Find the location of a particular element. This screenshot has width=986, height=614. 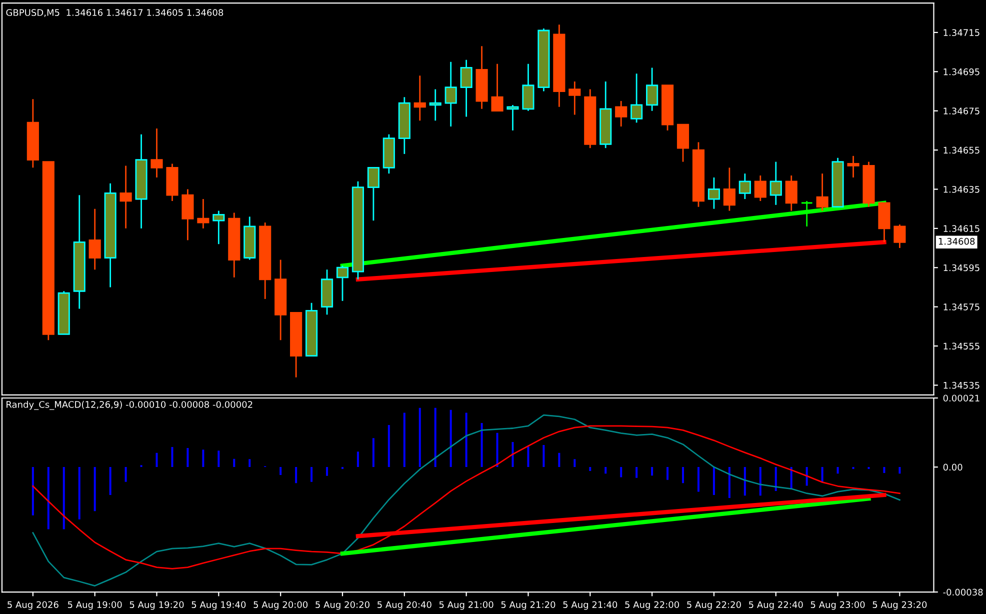

x-tick-label: 5 Aug 20:00 is located at coordinates (281, 605).